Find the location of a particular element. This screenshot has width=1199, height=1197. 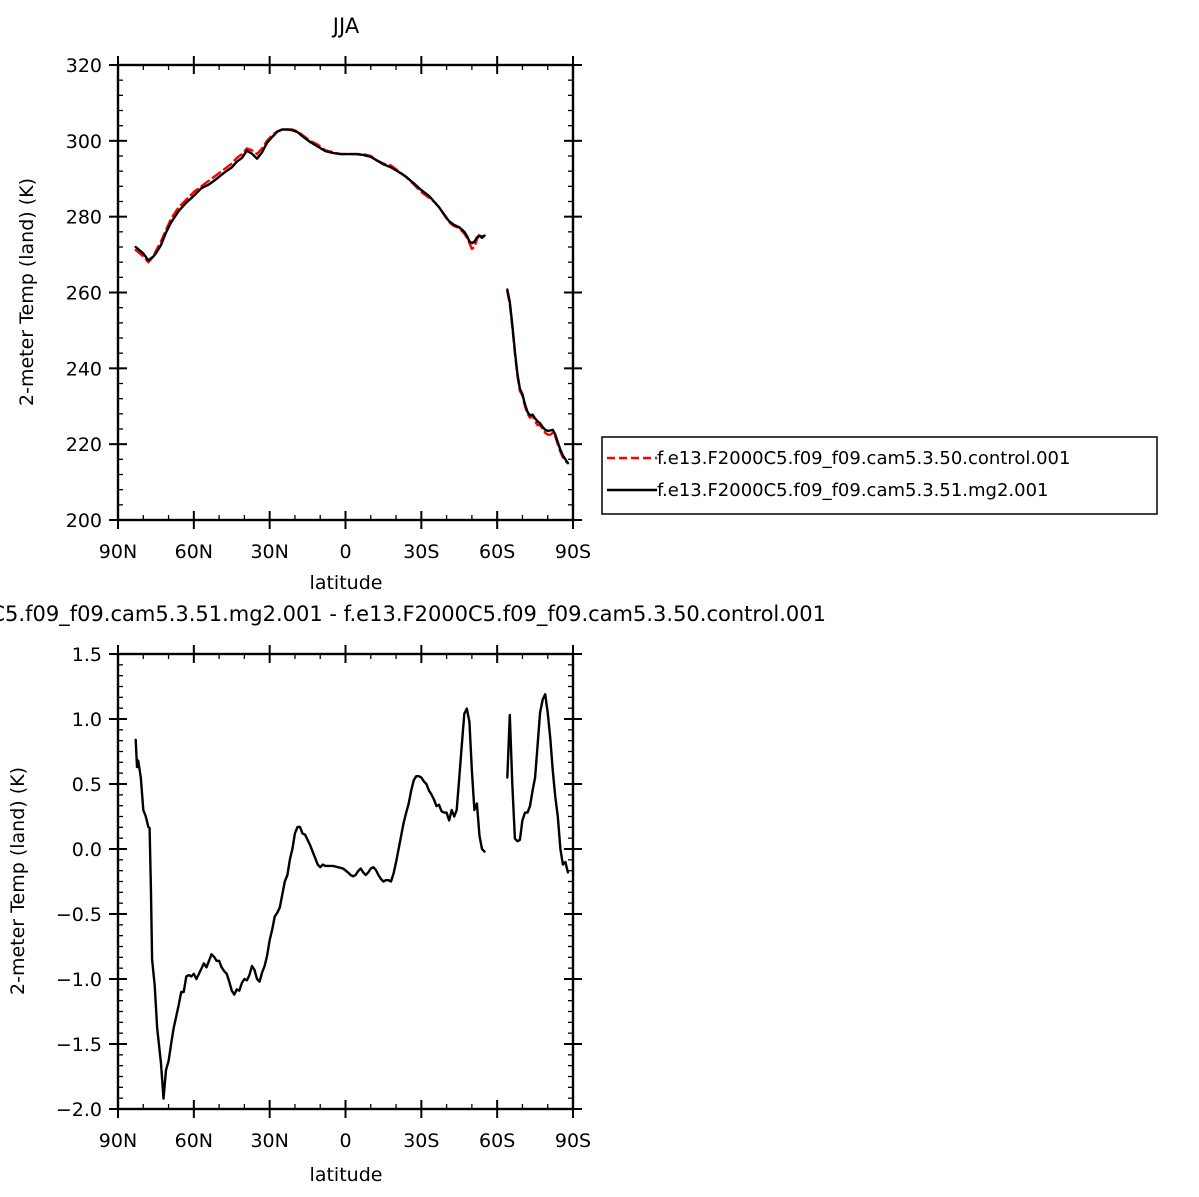

y-tick-label: −2.0 is located at coordinates (79, 1110).